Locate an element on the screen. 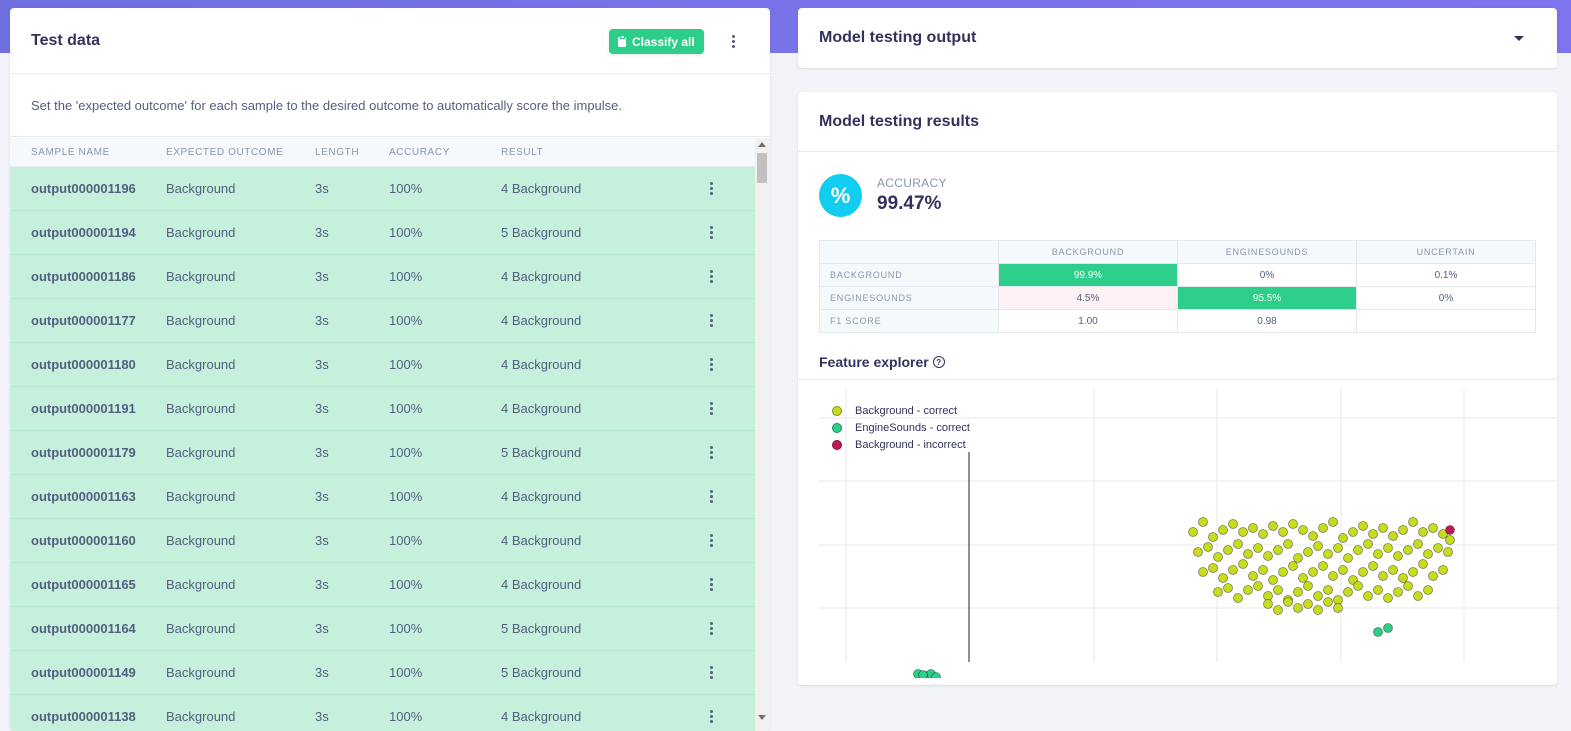 The height and width of the screenshot is (731, 1571). col-result: RESULT is located at coordinates (522, 152).